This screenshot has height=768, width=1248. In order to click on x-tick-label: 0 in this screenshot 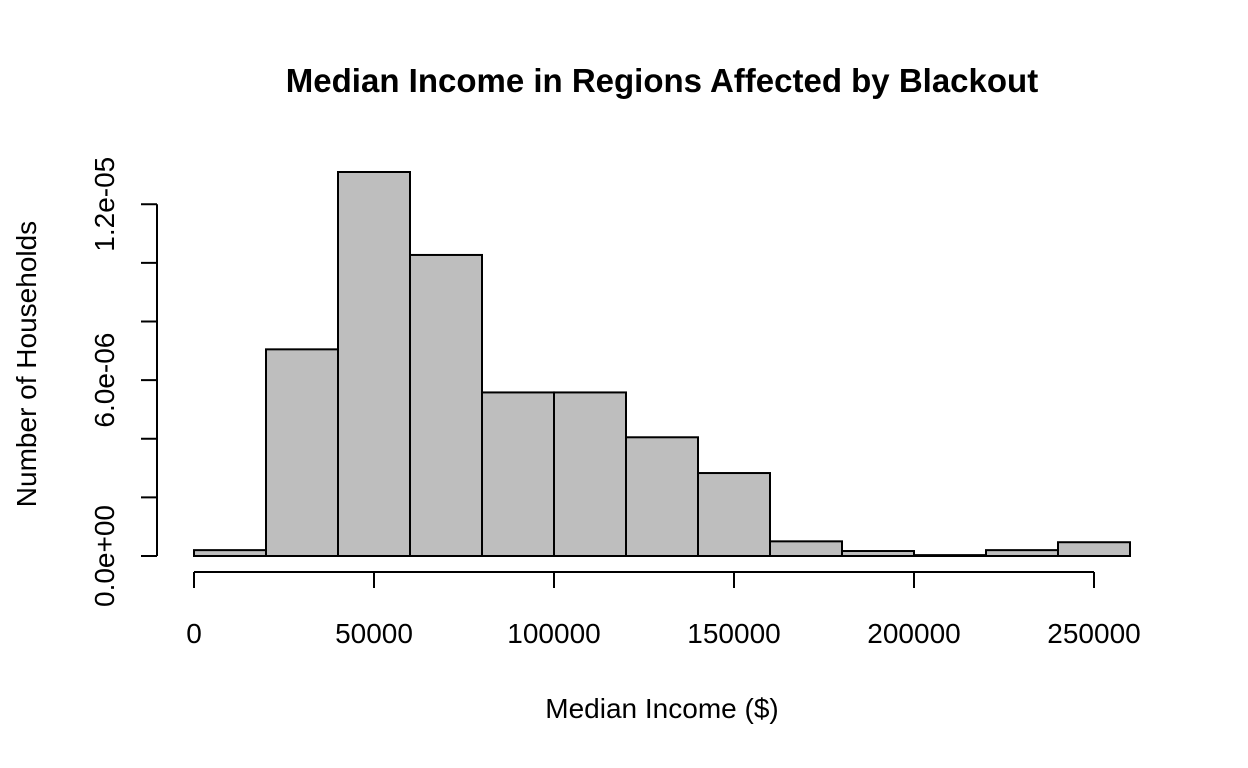, I will do `click(194, 633)`.